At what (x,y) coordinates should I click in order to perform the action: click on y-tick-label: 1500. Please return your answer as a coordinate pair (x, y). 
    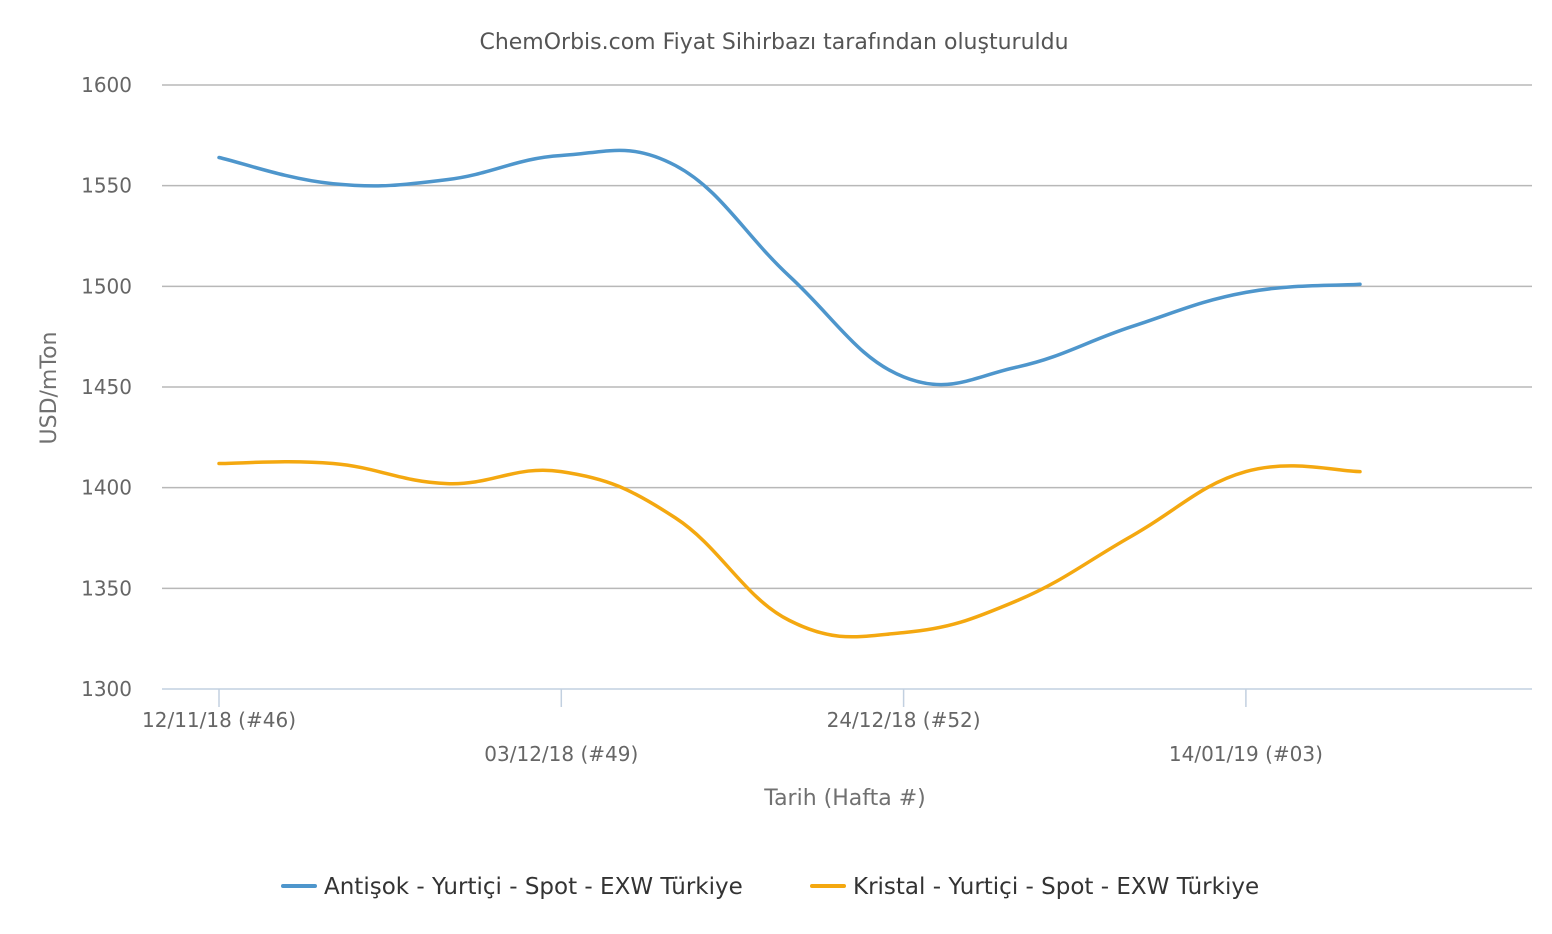
    Looking at the image, I should click on (106, 286).